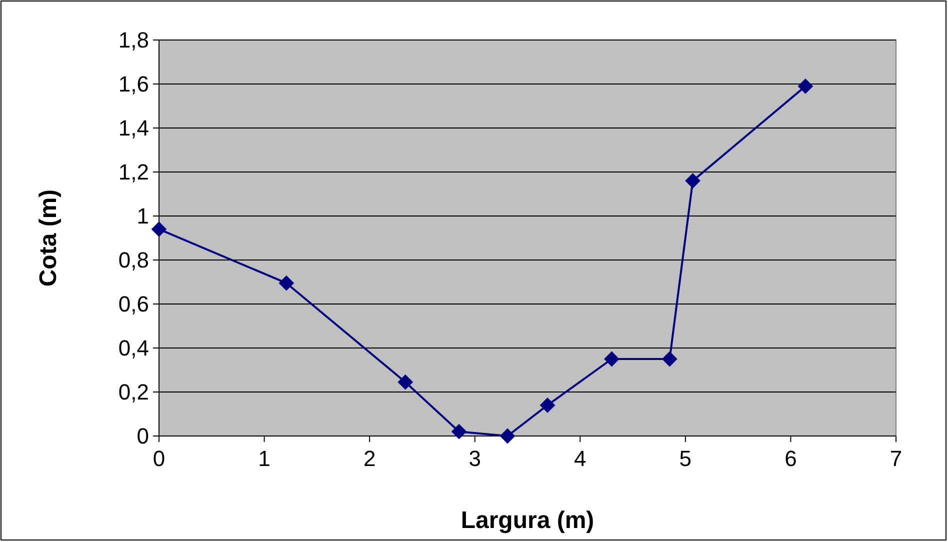  I want to click on x-axis-title: Largura (m), so click(527, 520).